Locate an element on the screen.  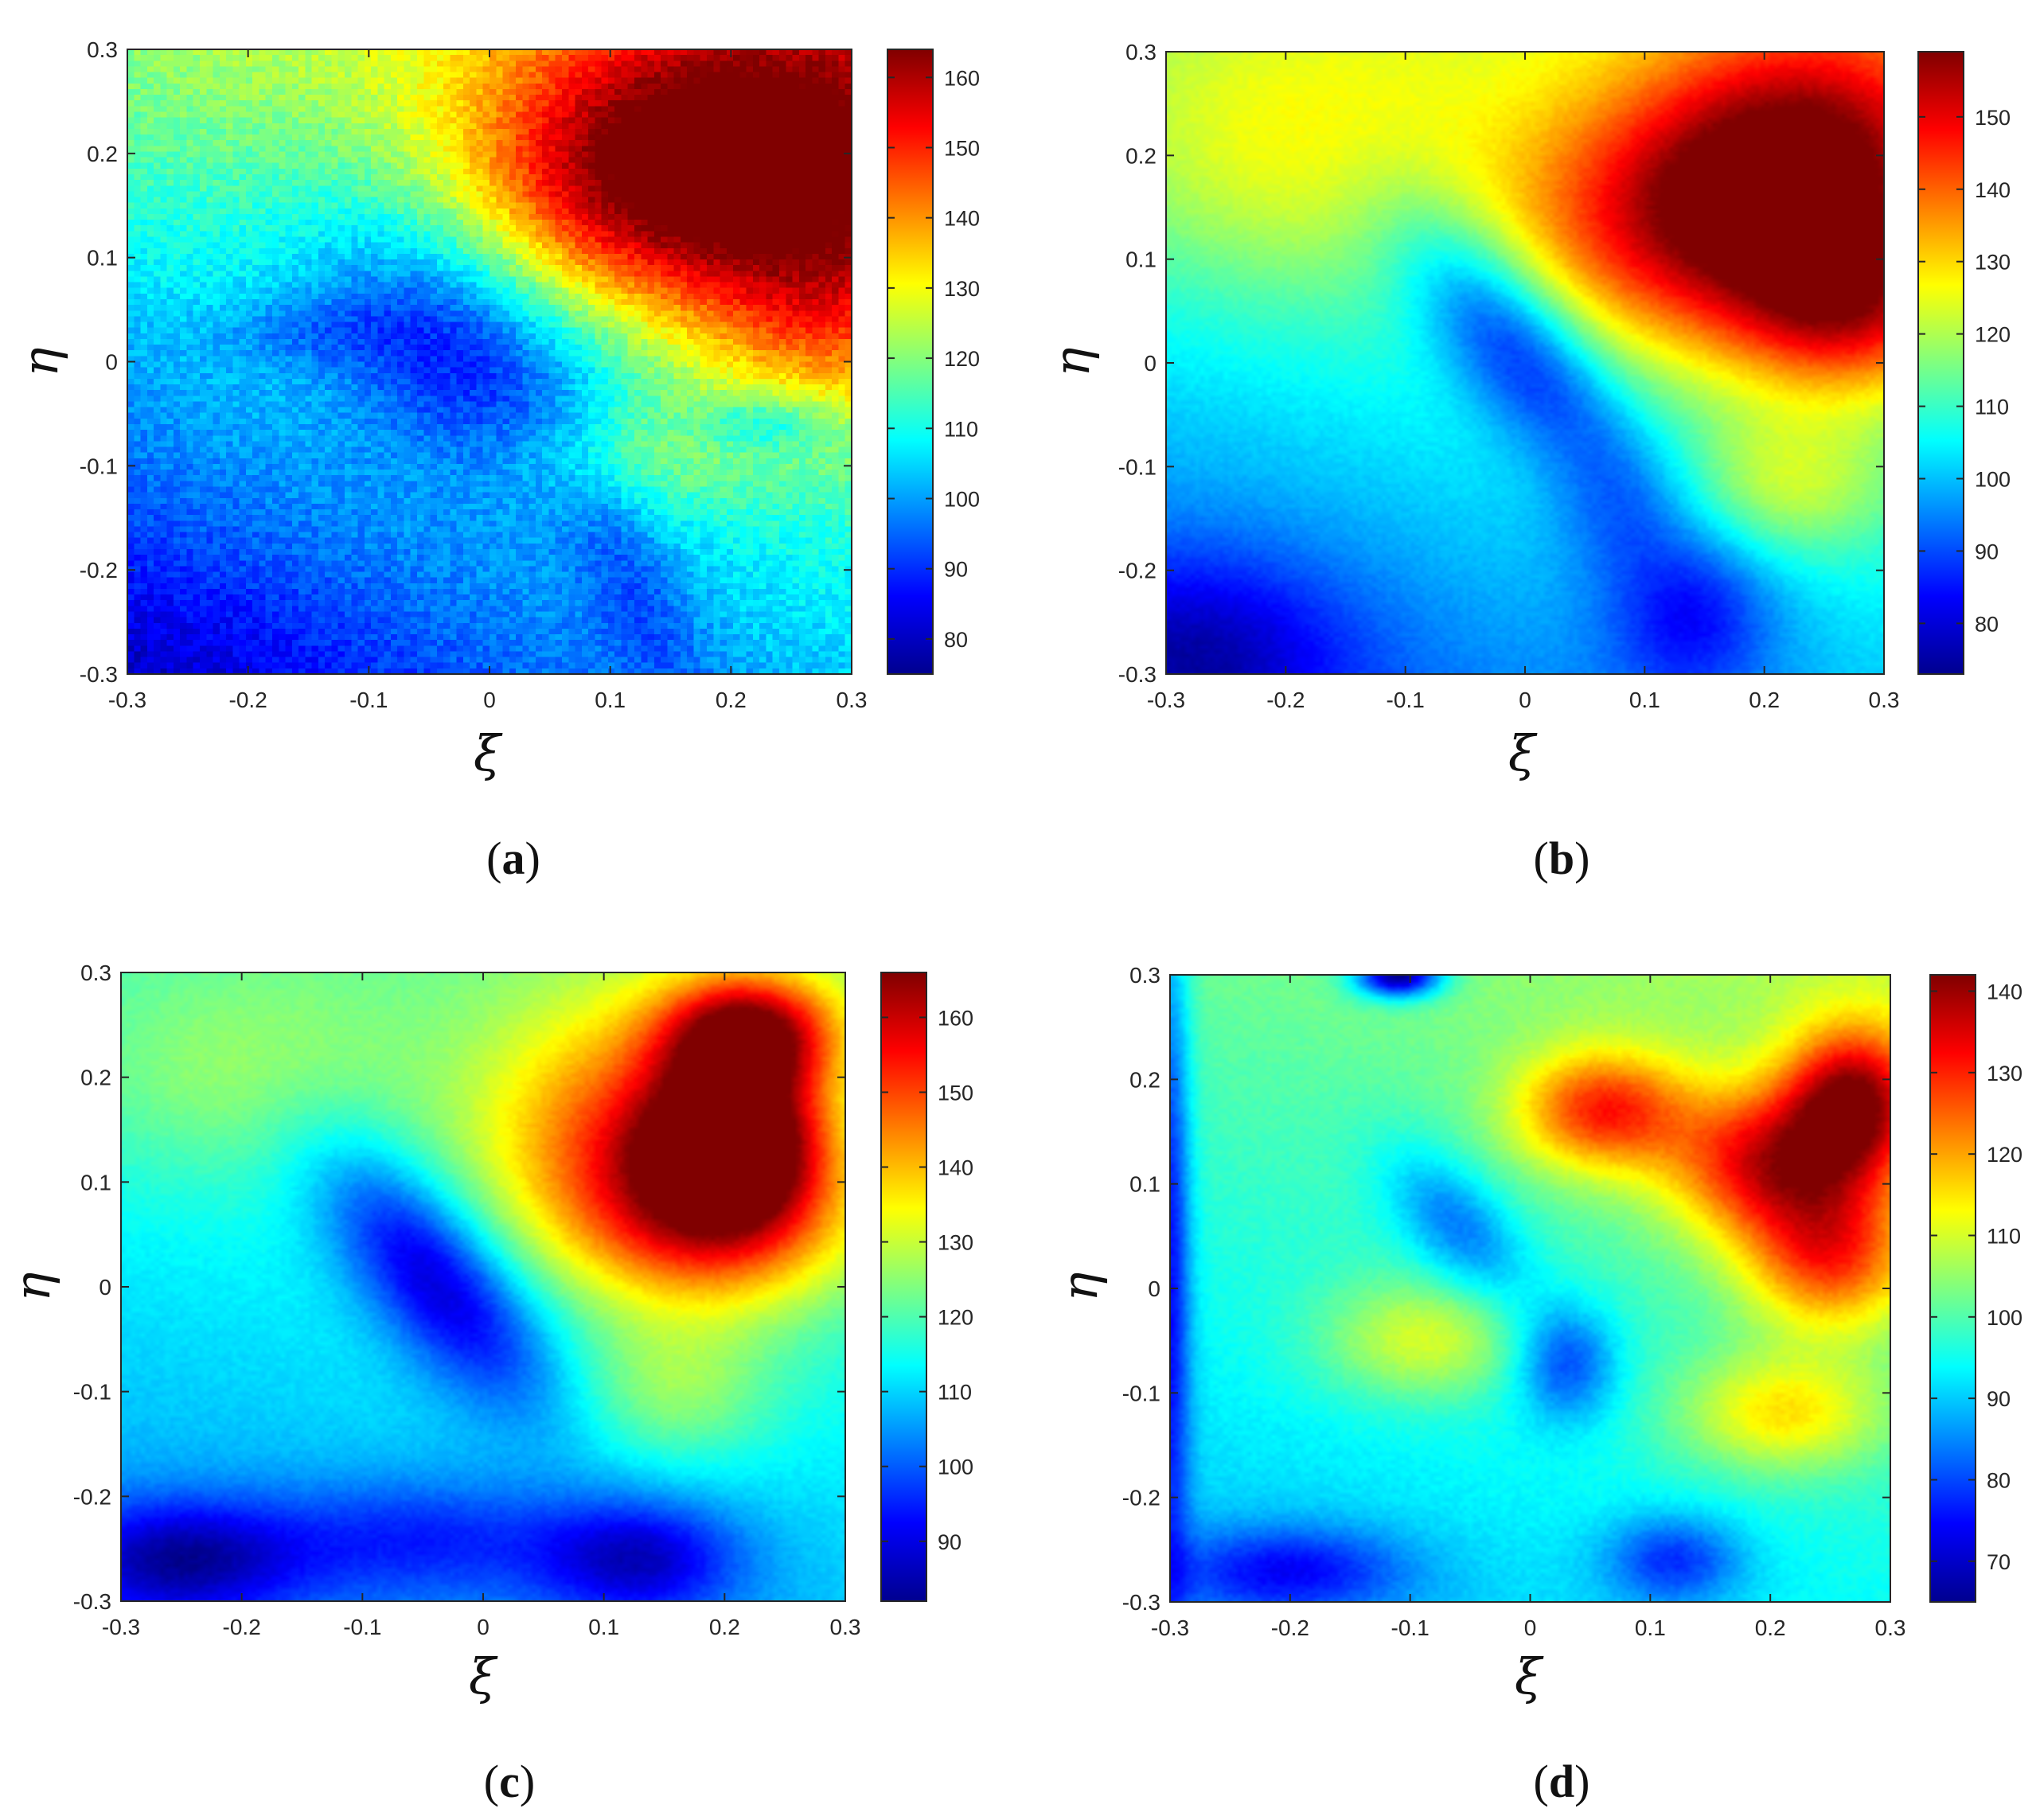
y-tick-label: 0.1 is located at coordinates (102, 258).